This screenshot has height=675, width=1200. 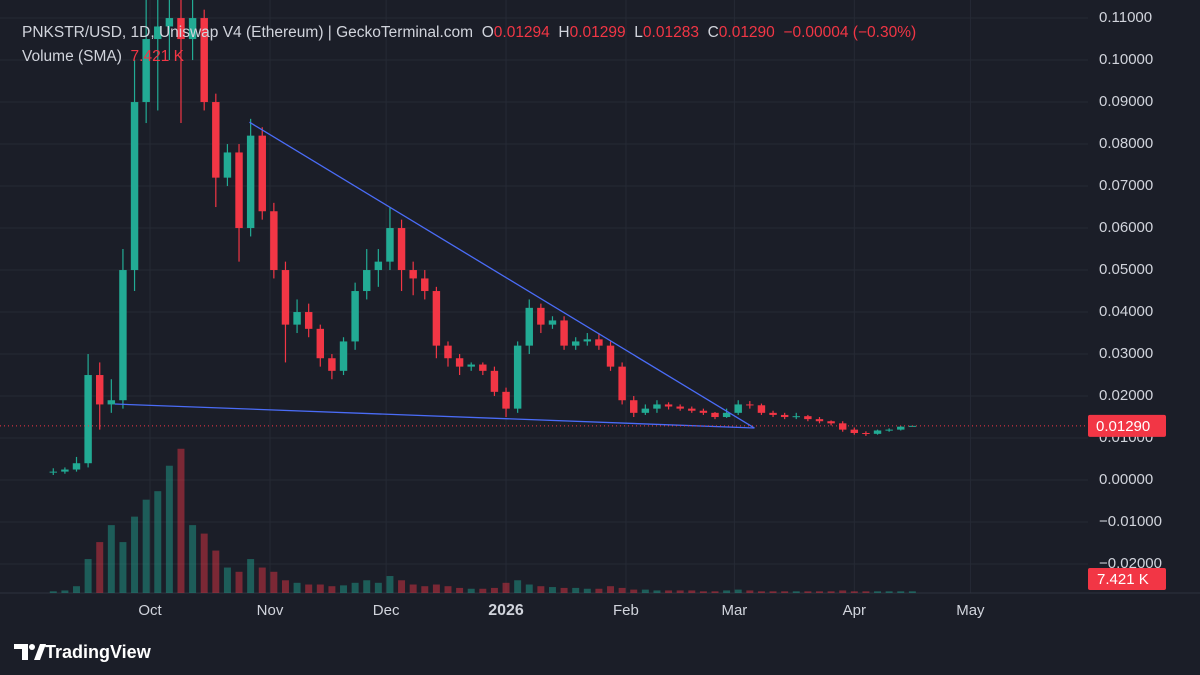 What do you see at coordinates (1130, 563) in the screenshot?
I see `y-tick-label: −0.02000` at bounding box center [1130, 563].